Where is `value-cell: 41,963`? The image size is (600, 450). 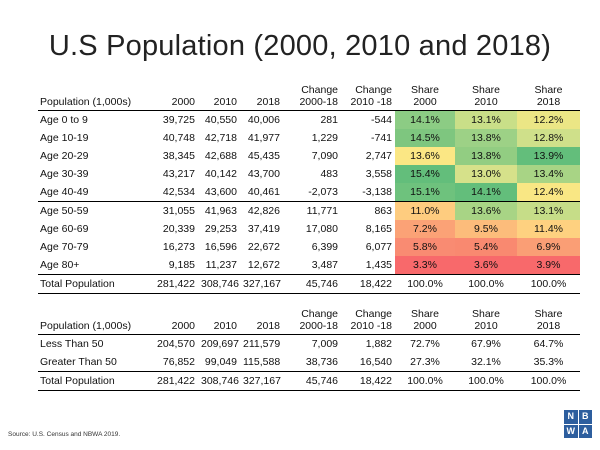
value-cell: 41,963 is located at coordinates (219, 210).